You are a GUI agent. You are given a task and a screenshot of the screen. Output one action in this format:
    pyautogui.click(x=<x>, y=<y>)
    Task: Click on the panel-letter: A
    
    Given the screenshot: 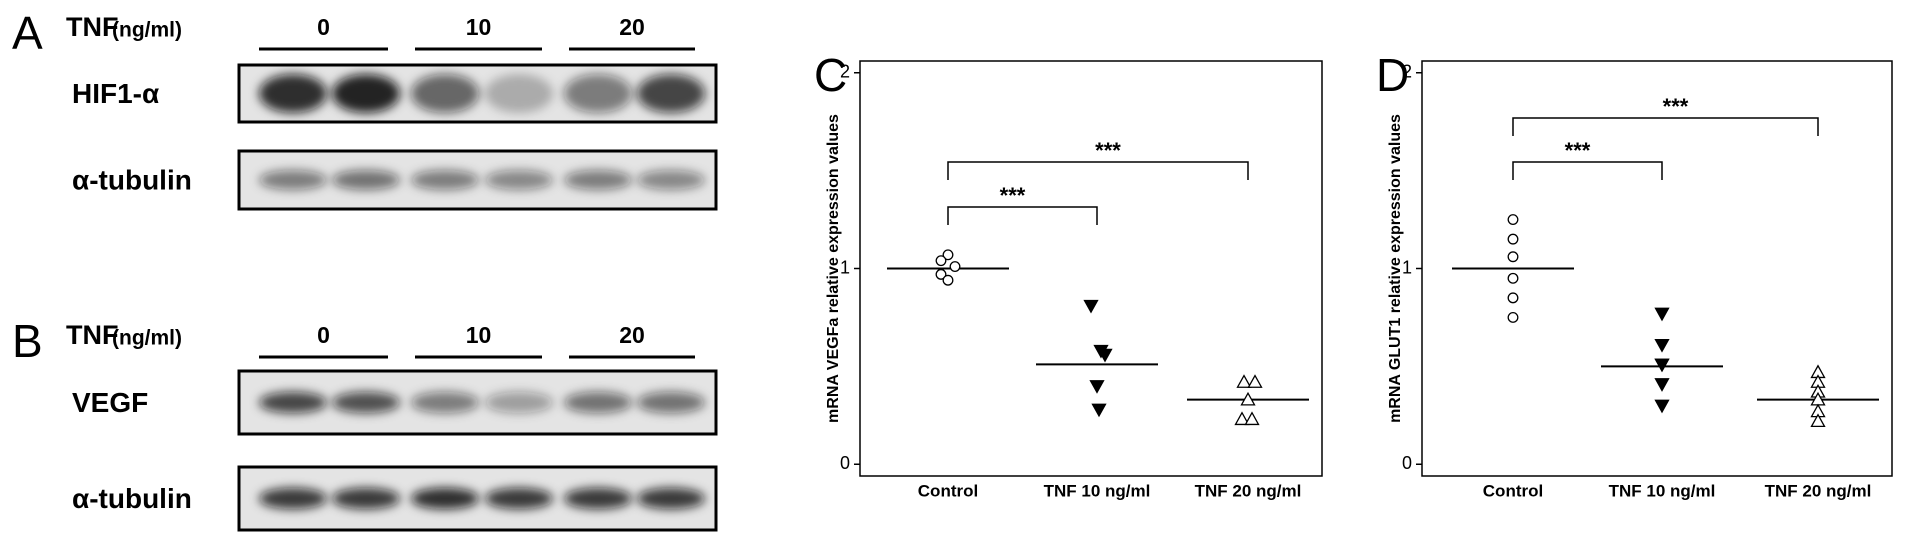 What is the action you would take?
    pyautogui.click(x=27, y=33)
    